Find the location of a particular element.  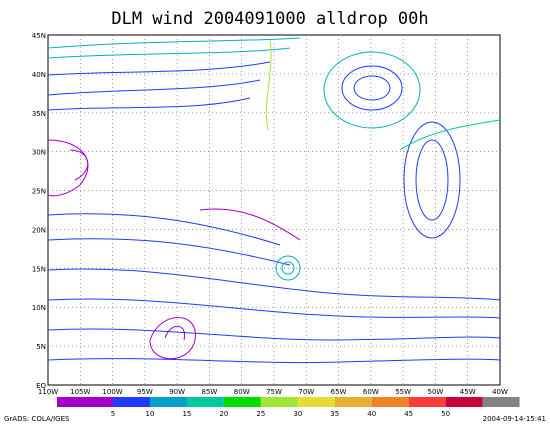

colorbar-label: 5 is located at coordinates (113, 414).